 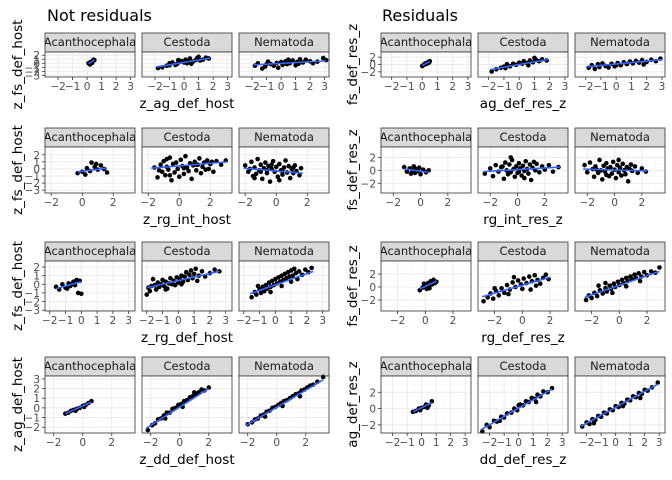 What do you see at coordinates (36, 380) in the screenshot?
I see `y-tick-label: 3` at bounding box center [36, 380].